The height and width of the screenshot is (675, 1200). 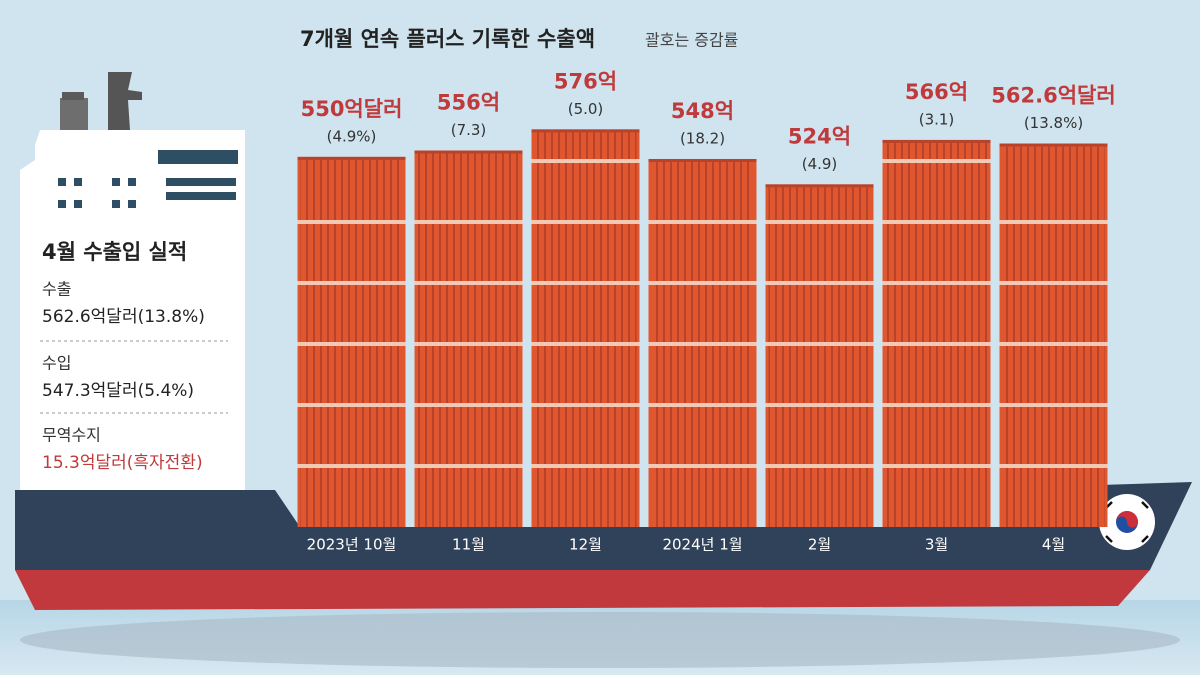 What do you see at coordinates (600, 640) in the screenshot?
I see `ship-reflection` at bounding box center [600, 640].